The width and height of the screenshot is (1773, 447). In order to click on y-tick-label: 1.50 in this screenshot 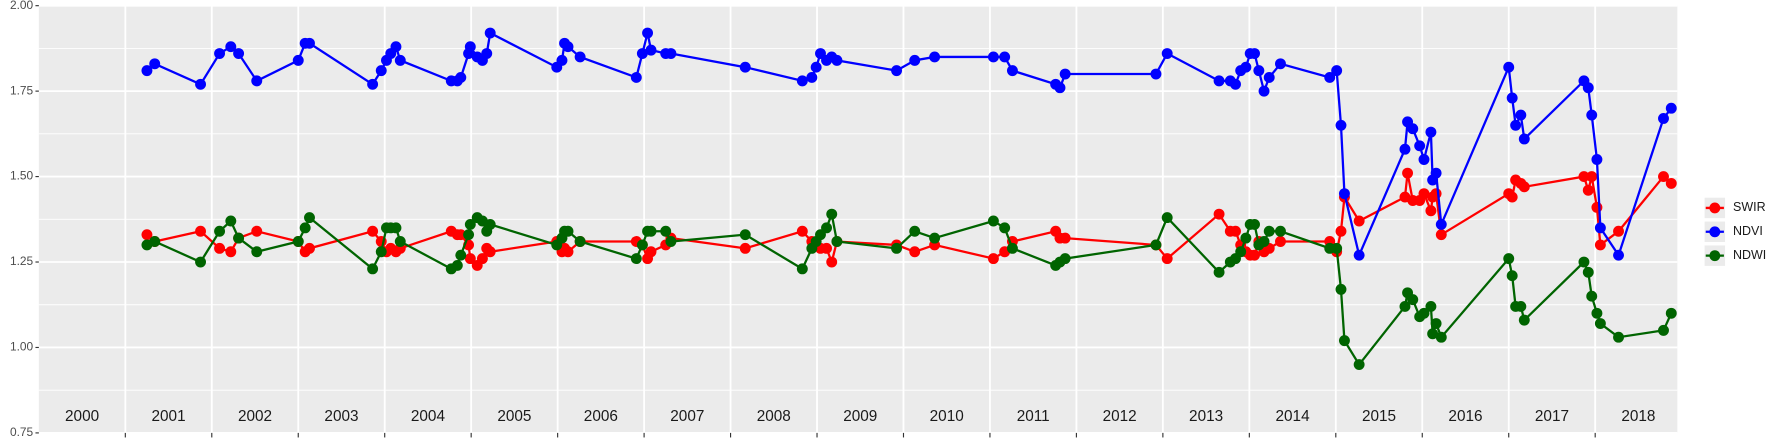, I will do `click(22, 176)`.